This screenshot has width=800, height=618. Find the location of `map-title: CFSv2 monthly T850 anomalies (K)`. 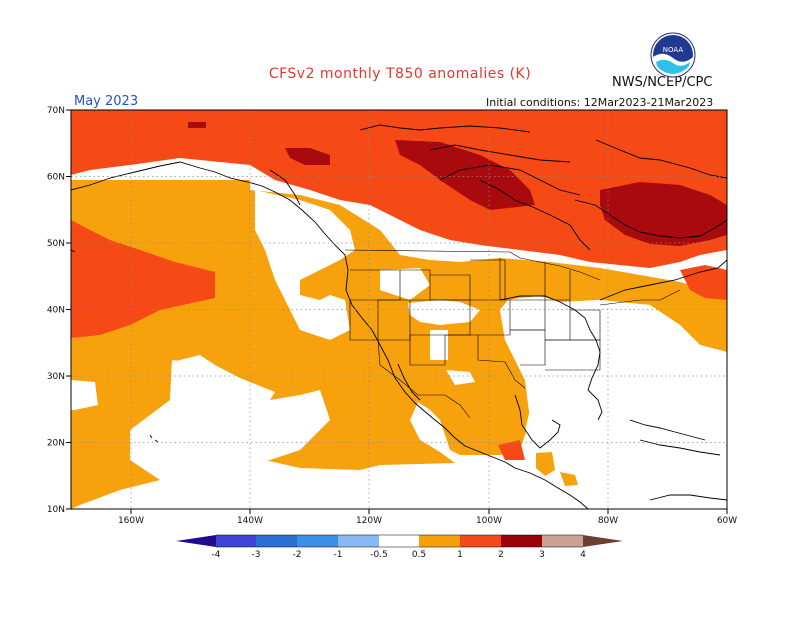

map-title: CFSv2 monthly T850 anomalies (K) is located at coordinates (400, 74).